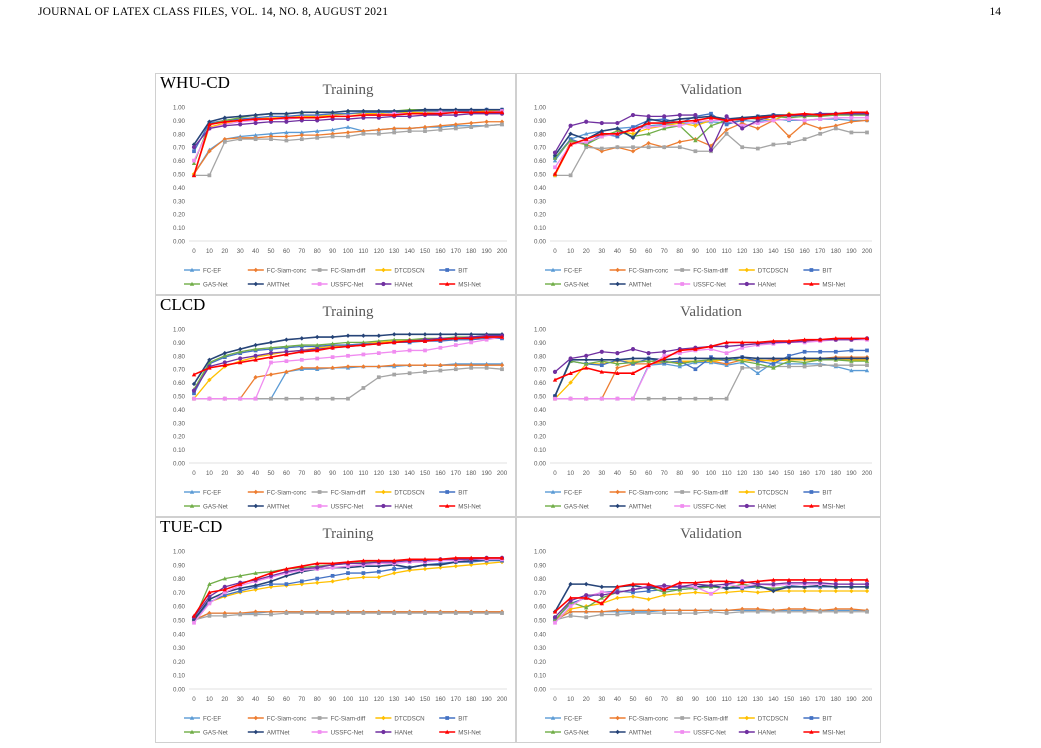 Image resolution: width=1041 pixels, height=748 pixels. I want to click on x-tick-label: 110, so click(727, 699).